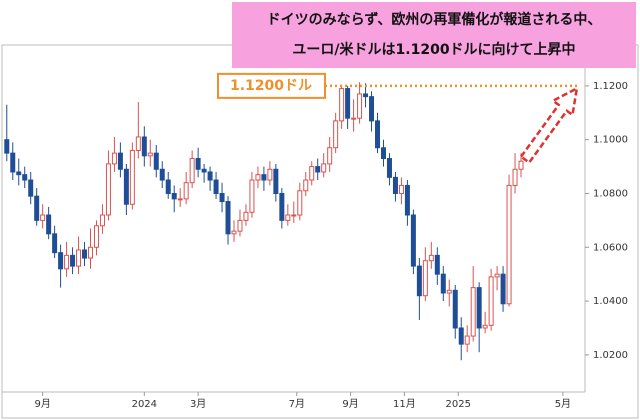 The width and height of the screenshot is (640, 420). I want to click on level-label-box, so click(271, 85).